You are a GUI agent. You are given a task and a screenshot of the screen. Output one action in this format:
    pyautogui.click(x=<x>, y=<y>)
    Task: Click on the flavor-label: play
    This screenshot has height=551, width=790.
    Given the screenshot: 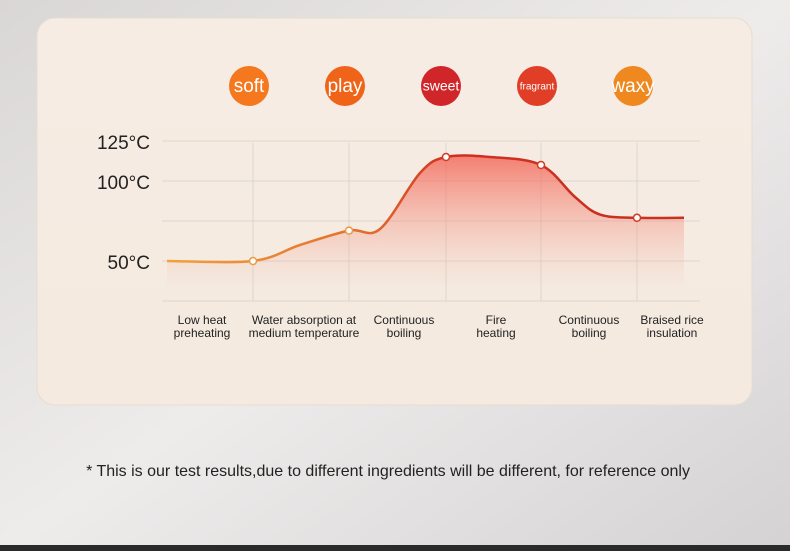 What is the action you would take?
    pyautogui.click(x=345, y=86)
    